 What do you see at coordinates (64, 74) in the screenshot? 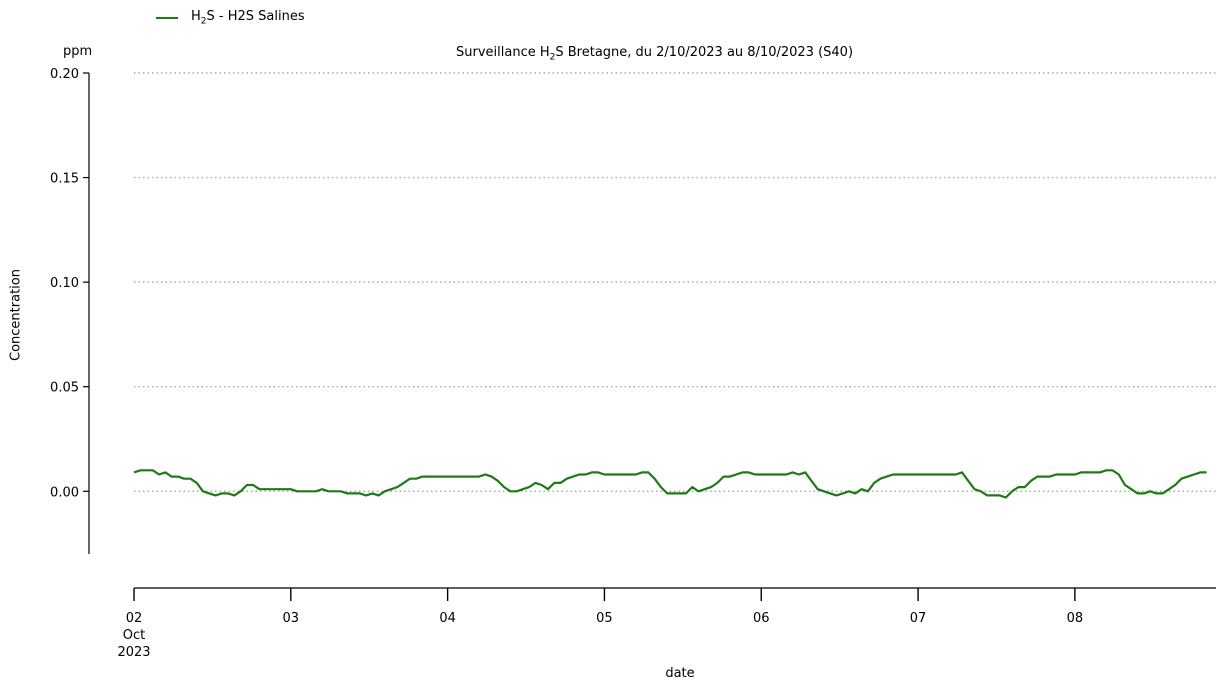
I see `y-tick-label: 0.20` at bounding box center [64, 74].